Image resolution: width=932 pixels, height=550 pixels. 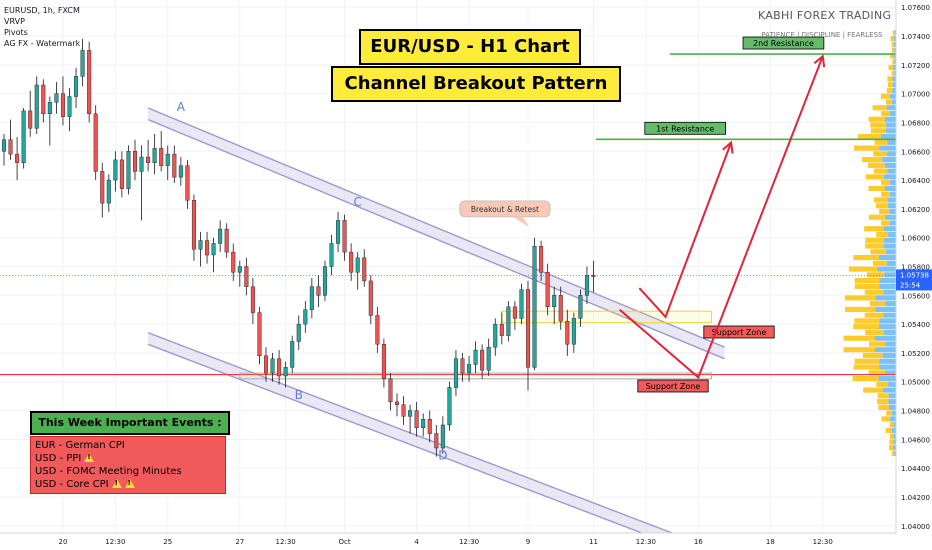 What do you see at coordinates (167, 542) in the screenshot?
I see `time-tick-label: 25` at bounding box center [167, 542].